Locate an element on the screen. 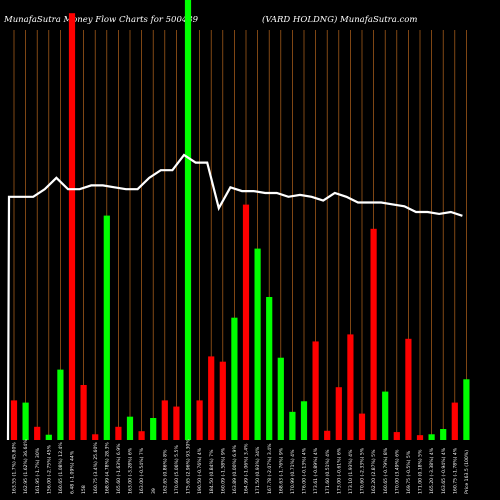 The width and height of the screenshot is (500, 500). bar-label: 168.99 (4.78%) 28.3% is located at coordinates (107, 468).